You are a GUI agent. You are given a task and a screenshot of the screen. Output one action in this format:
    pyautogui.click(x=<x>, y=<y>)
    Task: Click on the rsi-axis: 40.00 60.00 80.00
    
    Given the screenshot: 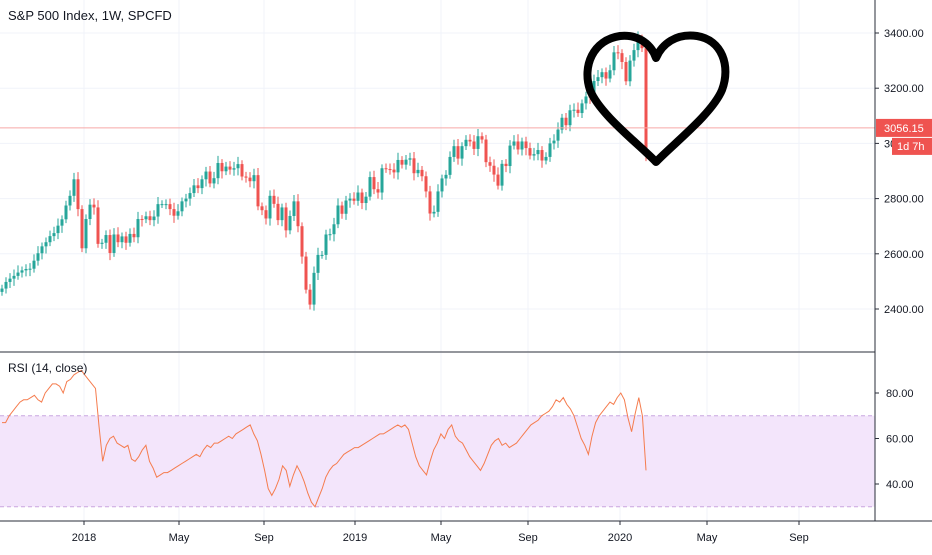 What is the action you would take?
    pyautogui.click(x=894, y=439)
    